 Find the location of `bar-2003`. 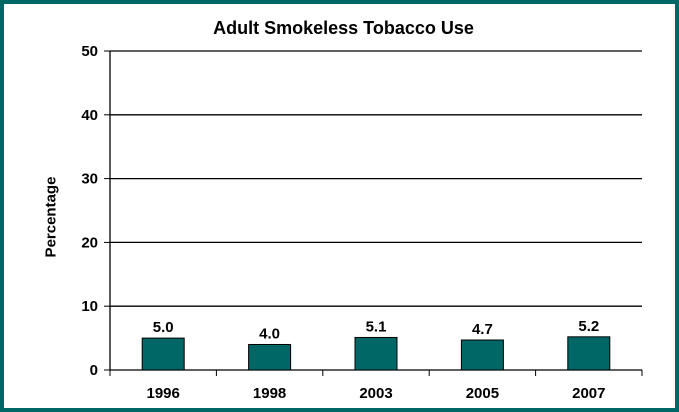

bar-2003 is located at coordinates (376, 353).